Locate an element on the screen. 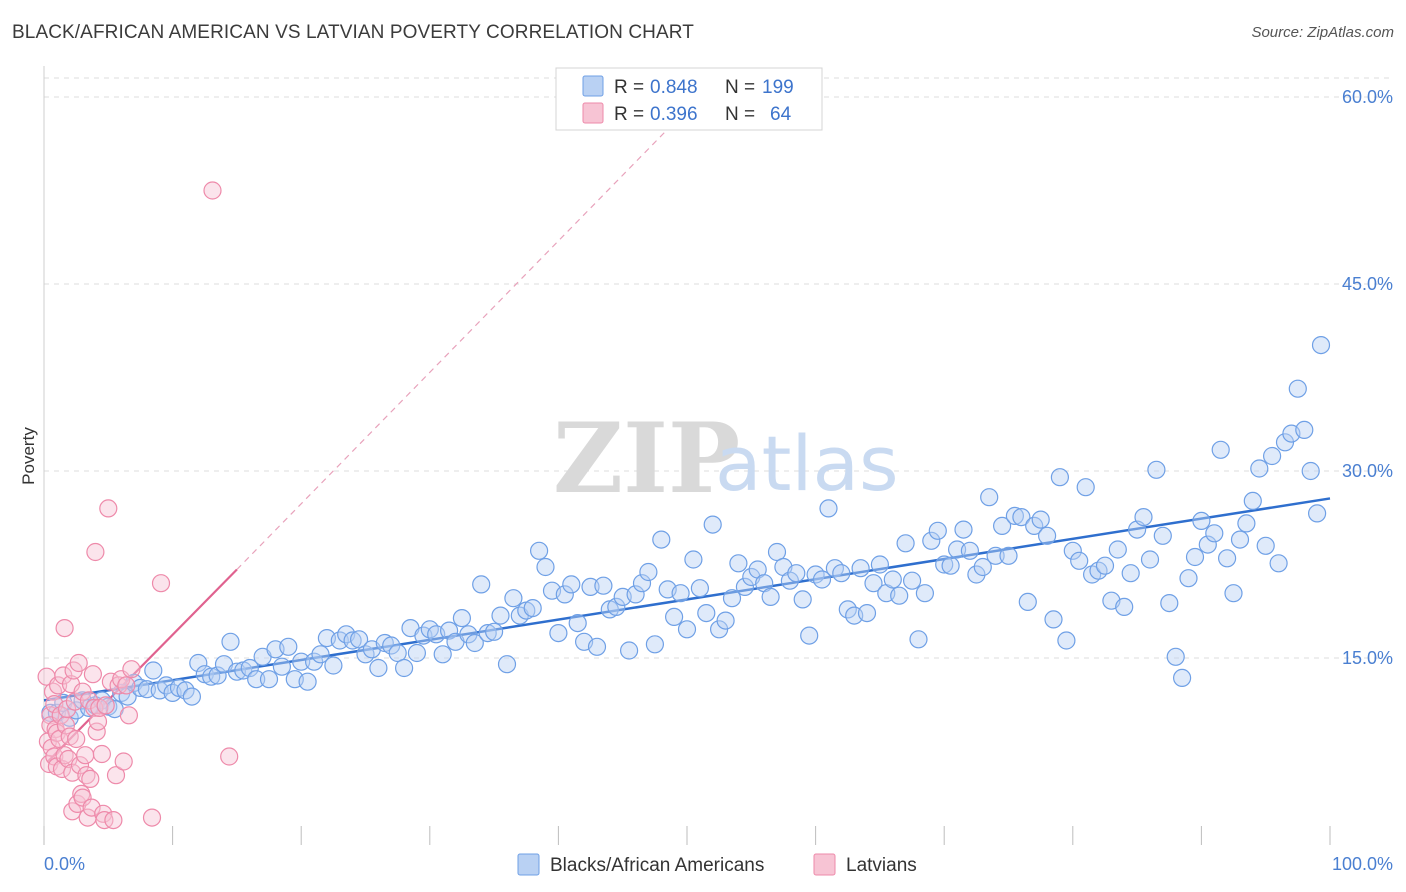 The height and width of the screenshot is (892, 1406). y-tick-label: 45.0% is located at coordinates (1367, 284).